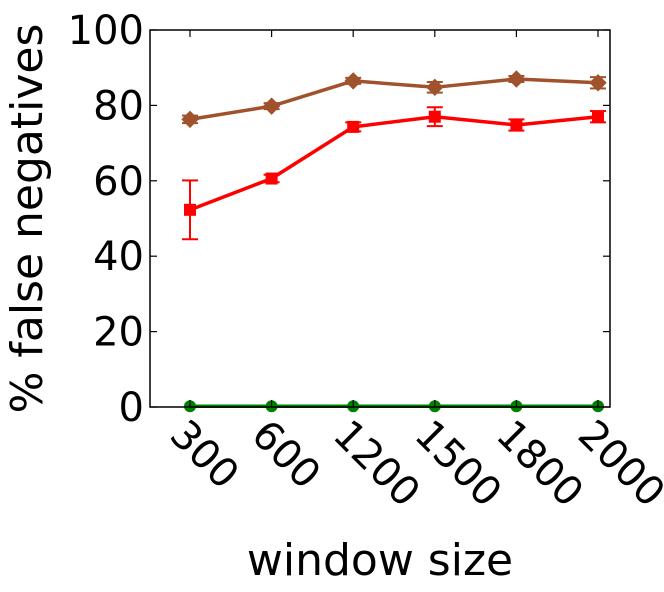 This screenshot has height=592, width=664. What do you see at coordinates (106, 31) in the screenshot?
I see `y-tick-label: 100` at bounding box center [106, 31].